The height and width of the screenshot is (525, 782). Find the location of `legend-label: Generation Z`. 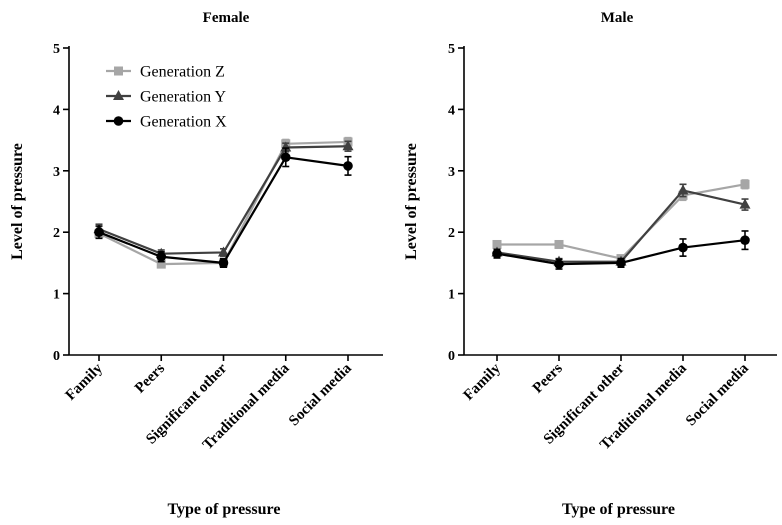

legend-label: Generation Z is located at coordinates (182, 72).